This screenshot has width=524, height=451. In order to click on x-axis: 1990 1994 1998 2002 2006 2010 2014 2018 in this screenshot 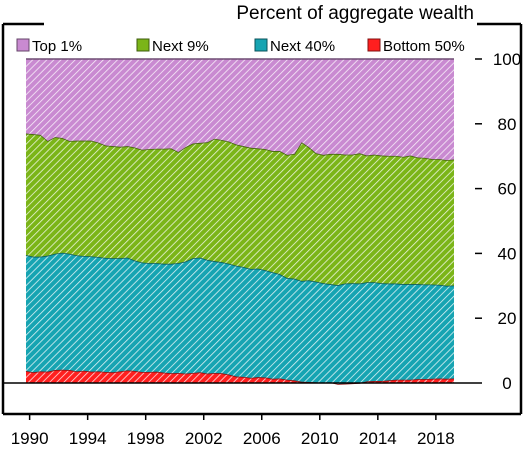, I will do `click(233, 431)`.